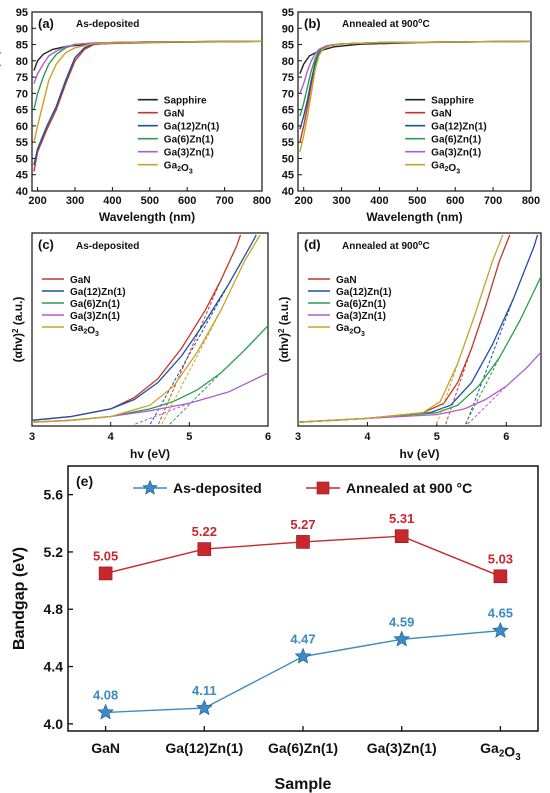  I want to click on x-tick-label-d: 3, so click(298, 437).